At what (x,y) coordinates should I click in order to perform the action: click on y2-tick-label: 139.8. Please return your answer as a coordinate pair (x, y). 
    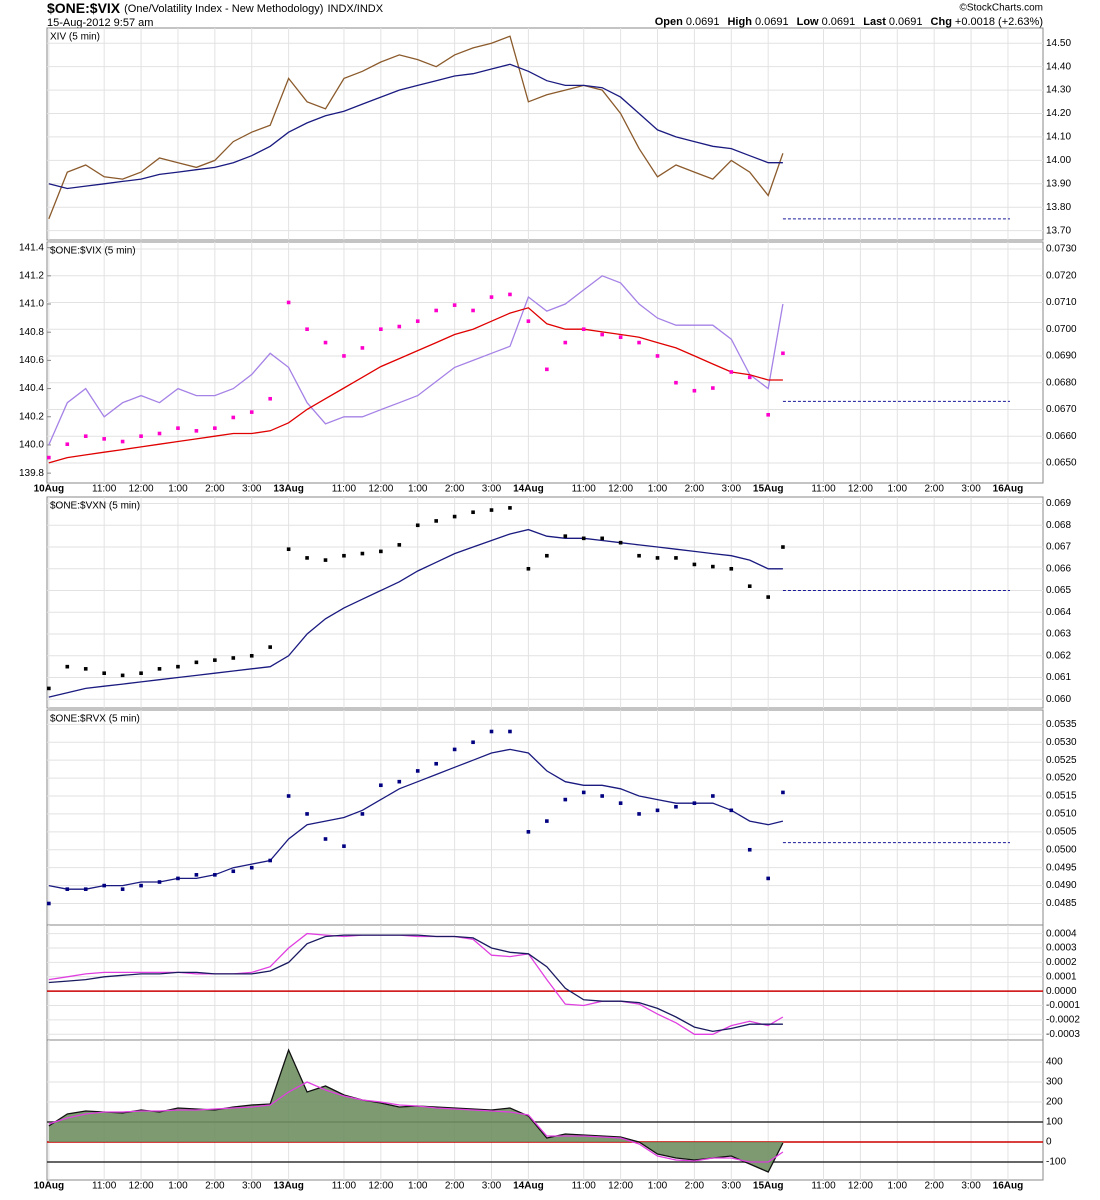
    Looking at the image, I should click on (31, 473).